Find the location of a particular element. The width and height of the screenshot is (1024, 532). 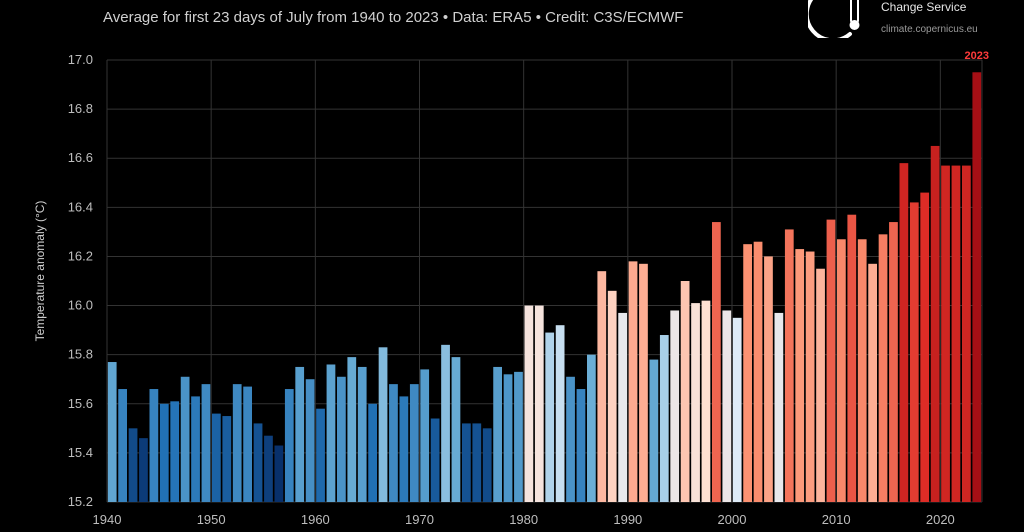

bar-1996 is located at coordinates (695, 402).